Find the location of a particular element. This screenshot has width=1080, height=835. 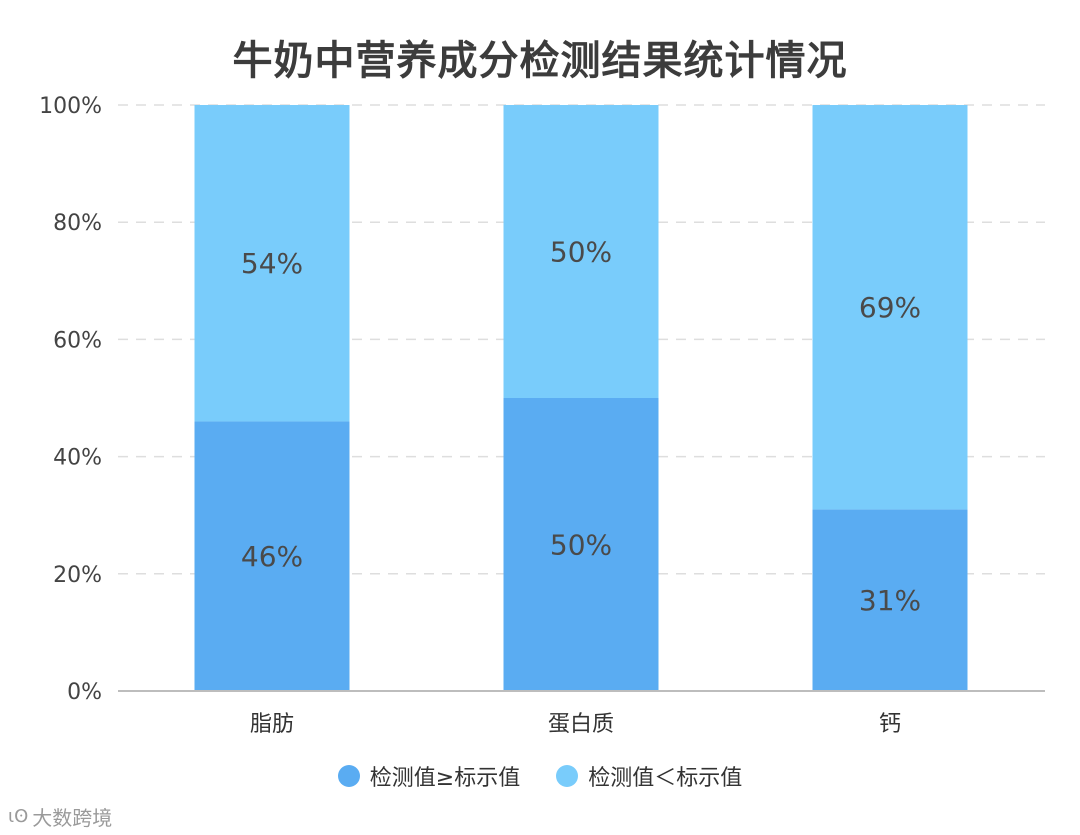

chart-title: 牛奶中营养成分检测结果统计情况 is located at coordinates (540, 61).